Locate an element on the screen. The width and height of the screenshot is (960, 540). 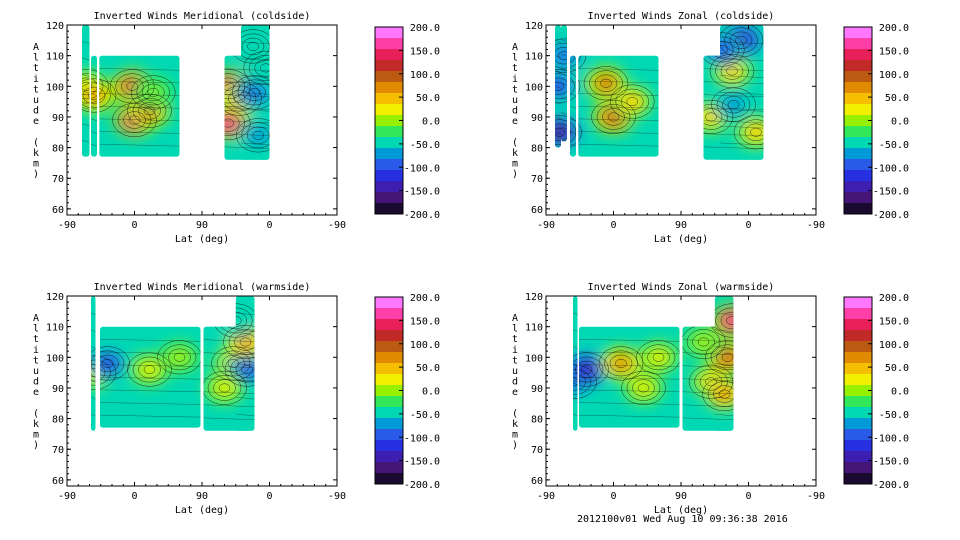
chart-title: Inverted Winds Meridional (warmside) is located at coordinates (202, 287).